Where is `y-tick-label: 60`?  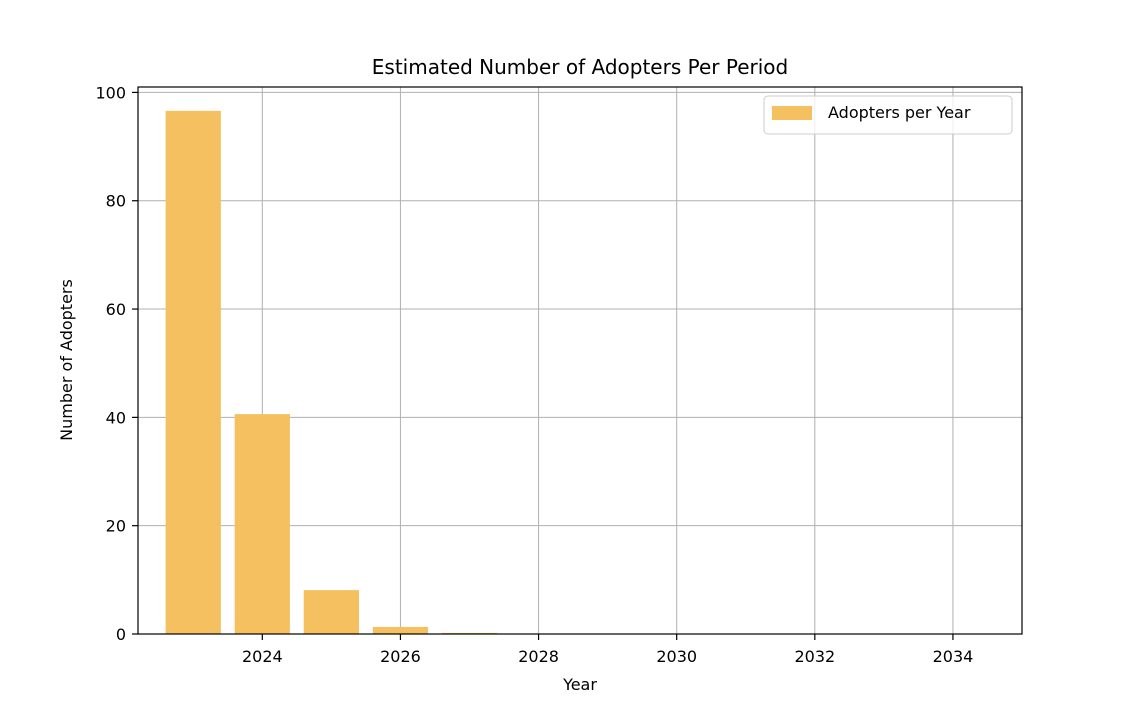 y-tick-label: 60 is located at coordinates (116, 309).